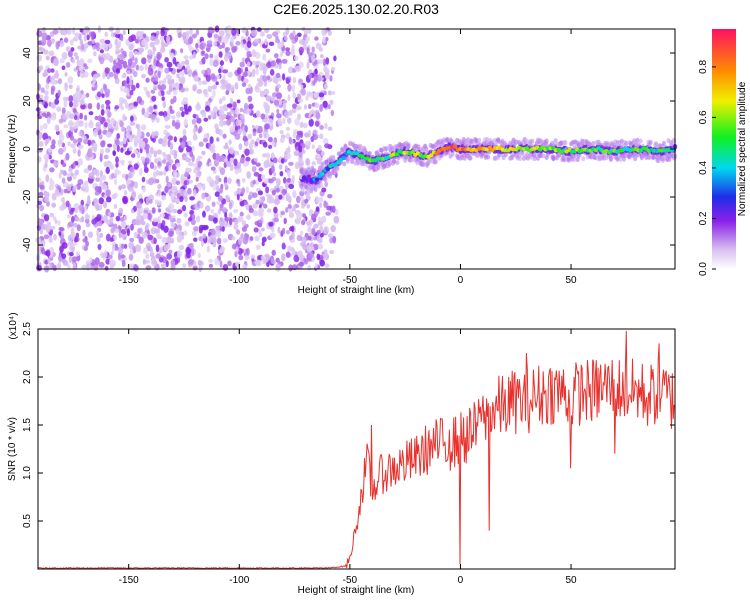 This screenshot has height=600, width=750. I want to click on y-tick-label: 0, so click(27, 149).